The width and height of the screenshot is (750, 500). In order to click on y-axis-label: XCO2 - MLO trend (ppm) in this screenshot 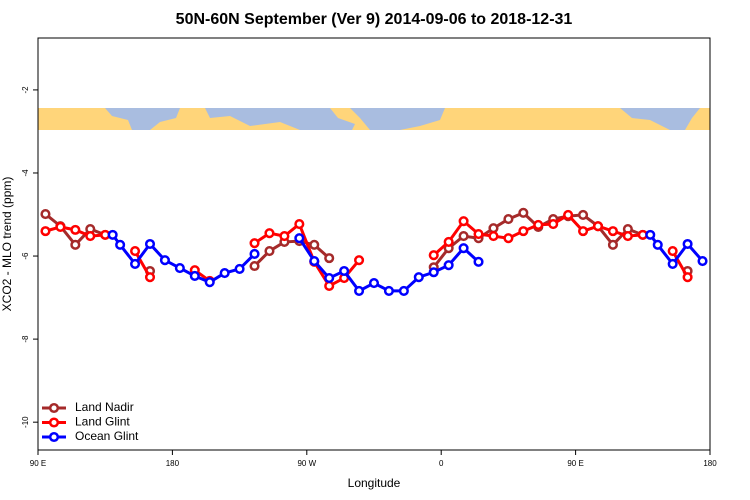, I will do `click(7, 244)`.